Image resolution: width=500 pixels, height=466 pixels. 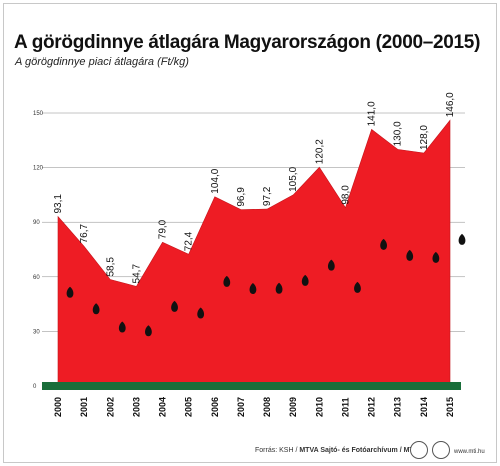 What do you see at coordinates (398, 407) in the screenshot?
I see `x-tick-label: 2013` at bounding box center [398, 407].